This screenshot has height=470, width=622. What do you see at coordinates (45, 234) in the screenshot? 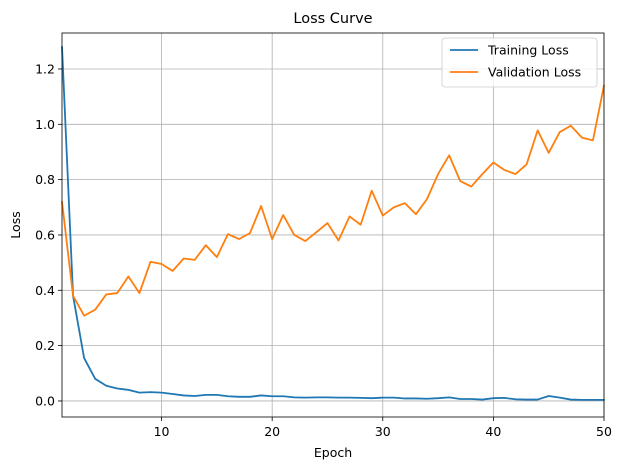
I see `y-tick-label: 0.6` at bounding box center [45, 234].